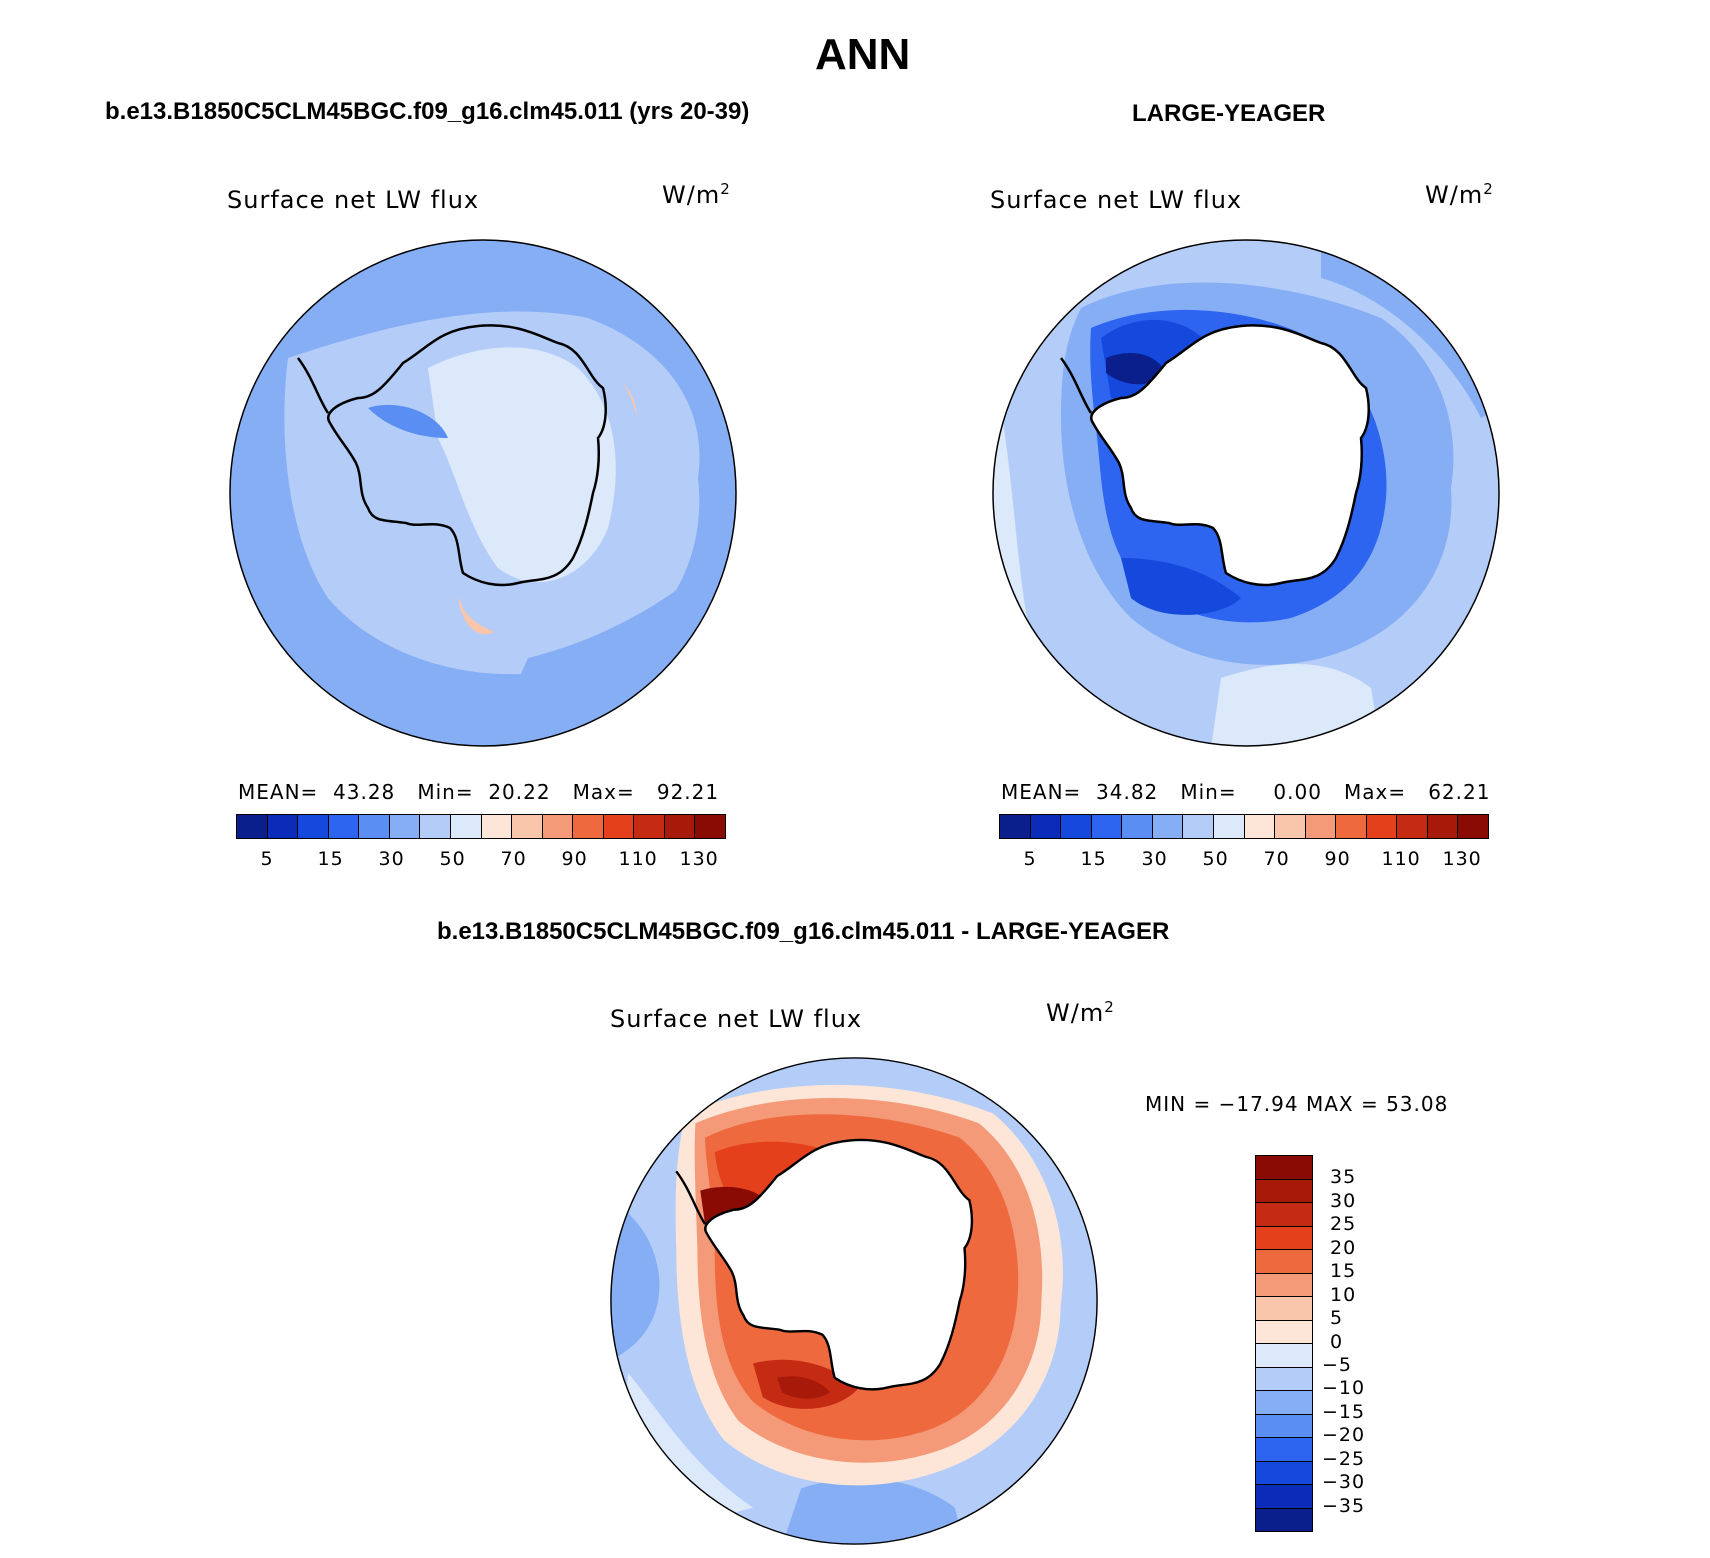 The width and height of the screenshot is (1710, 1558). What do you see at coordinates (1297, 1104) in the screenshot?
I see `diff-minmax: MIN = −17.94 MAX = 53.08` at bounding box center [1297, 1104].